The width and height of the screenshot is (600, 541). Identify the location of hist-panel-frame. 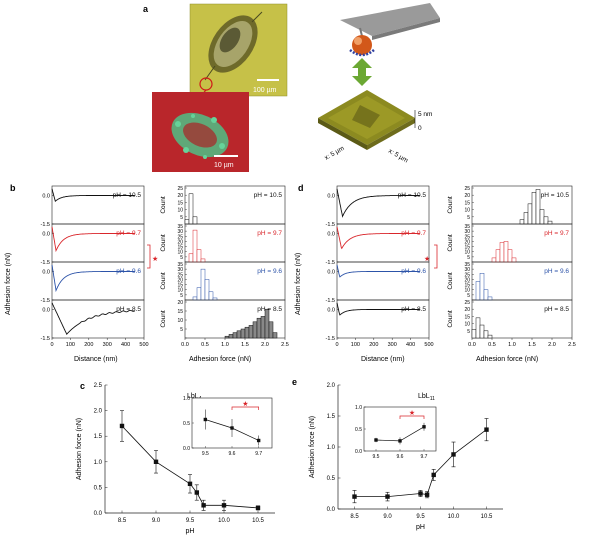
(522, 319).